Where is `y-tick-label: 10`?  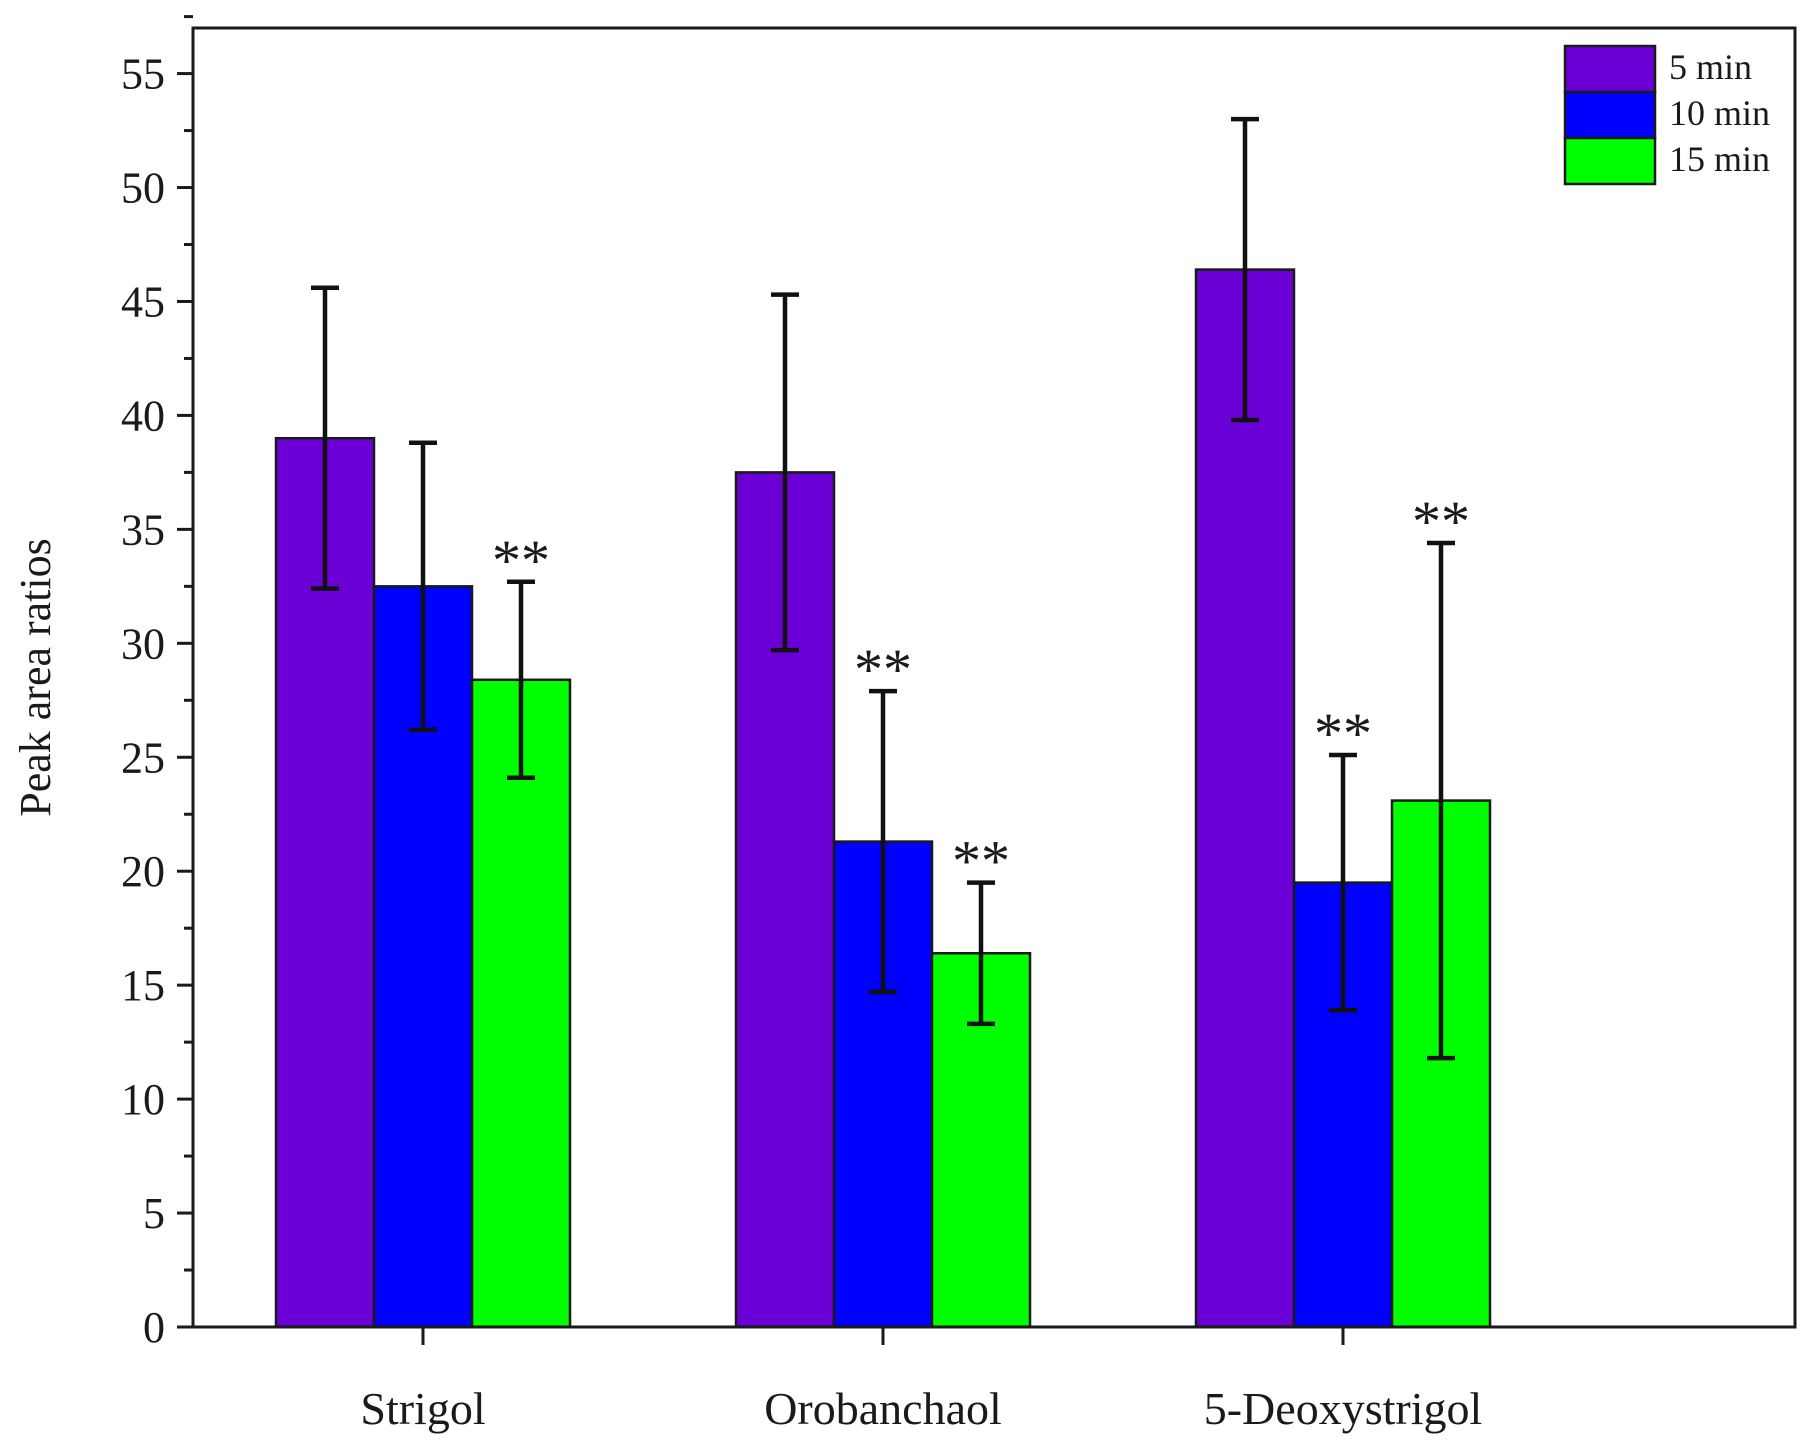
y-tick-label: 10 is located at coordinates (143, 1099).